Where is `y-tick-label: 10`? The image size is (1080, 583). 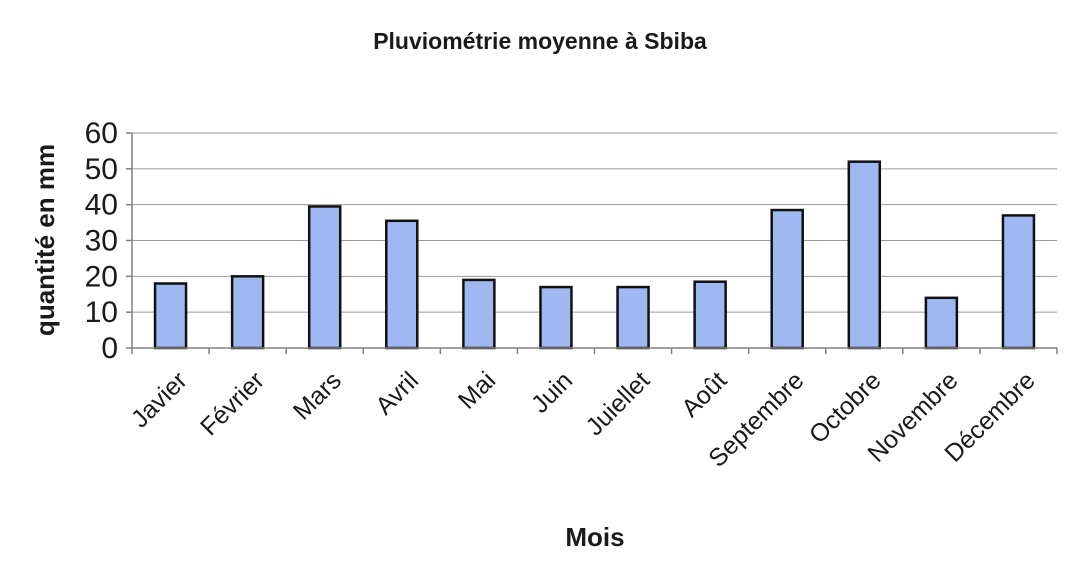
y-tick-label: 10 is located at coordinates (101, 312).